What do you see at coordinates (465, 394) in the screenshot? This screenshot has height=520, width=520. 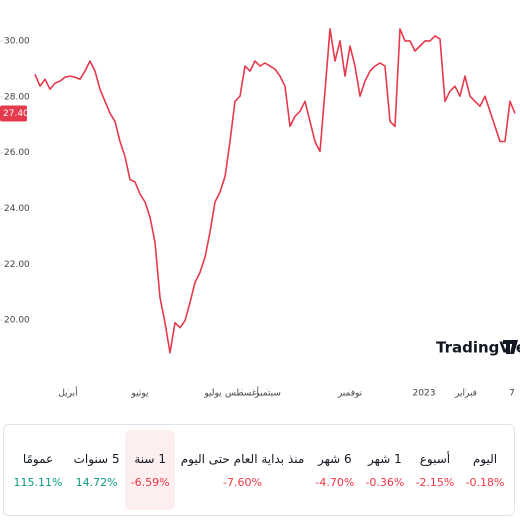 I see `x-tick-label: فبراير` at bounding box center [465, 394].